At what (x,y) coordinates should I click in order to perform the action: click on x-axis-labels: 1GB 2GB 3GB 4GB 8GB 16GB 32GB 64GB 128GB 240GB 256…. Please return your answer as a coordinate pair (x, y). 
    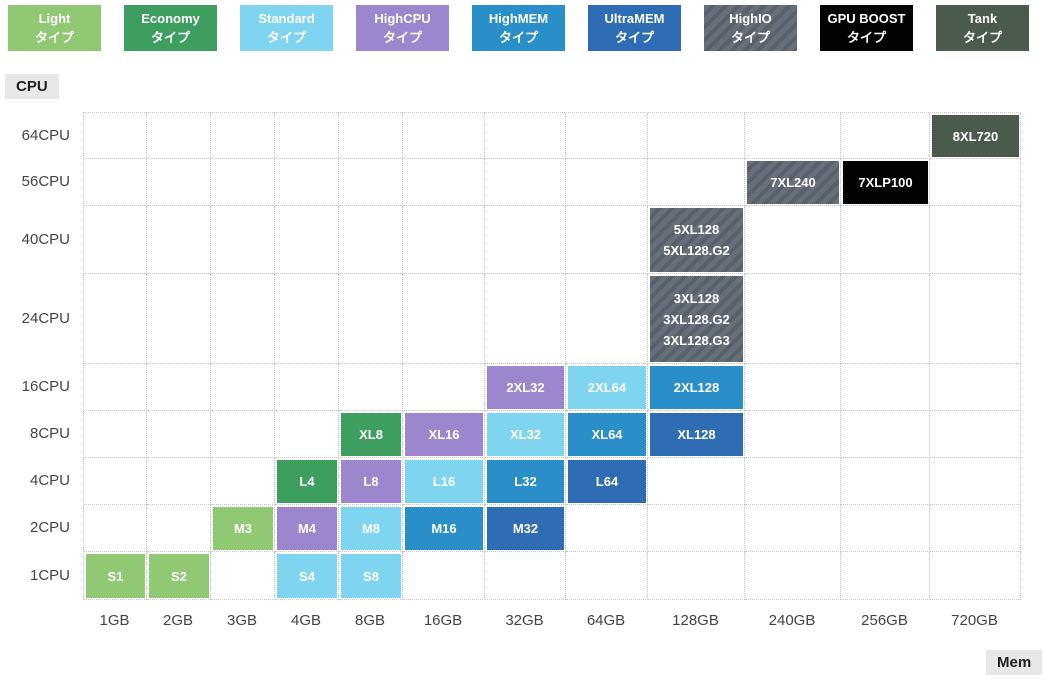
    Looking at the image, I should click on (551, 620).